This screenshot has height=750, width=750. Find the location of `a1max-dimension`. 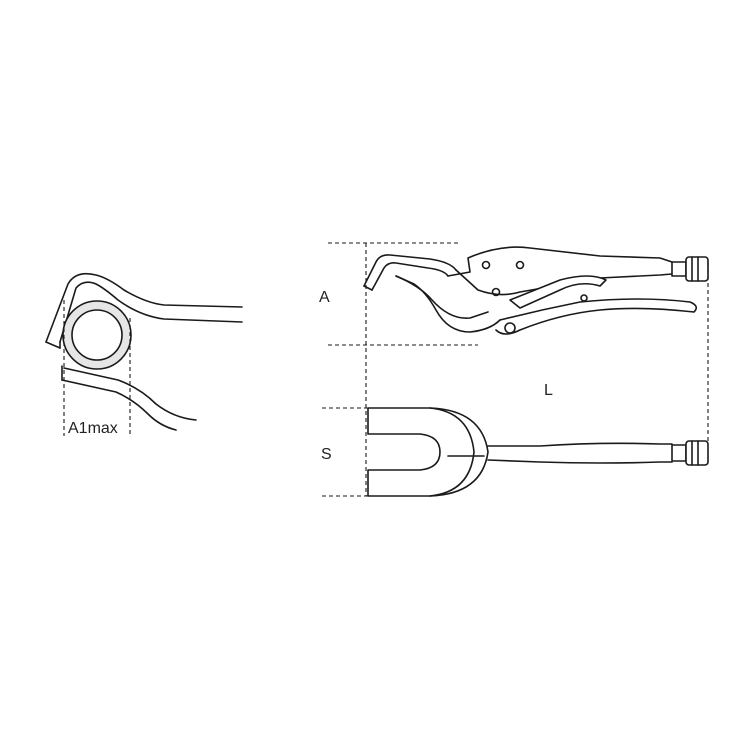

a1max-dimension is located at coordinates (97, 368).